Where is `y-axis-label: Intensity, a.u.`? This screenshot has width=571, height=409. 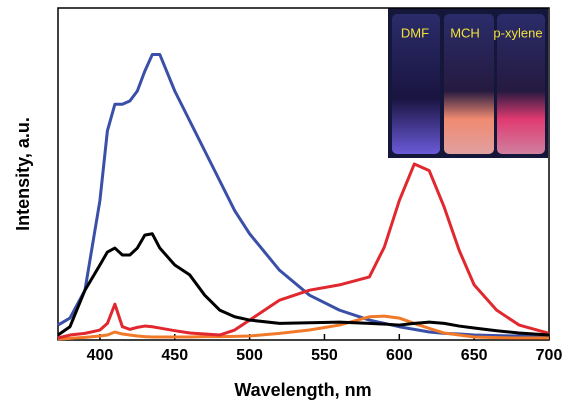
y-axis-label: Intensity, a.u. is located at coordinates (23, 174).